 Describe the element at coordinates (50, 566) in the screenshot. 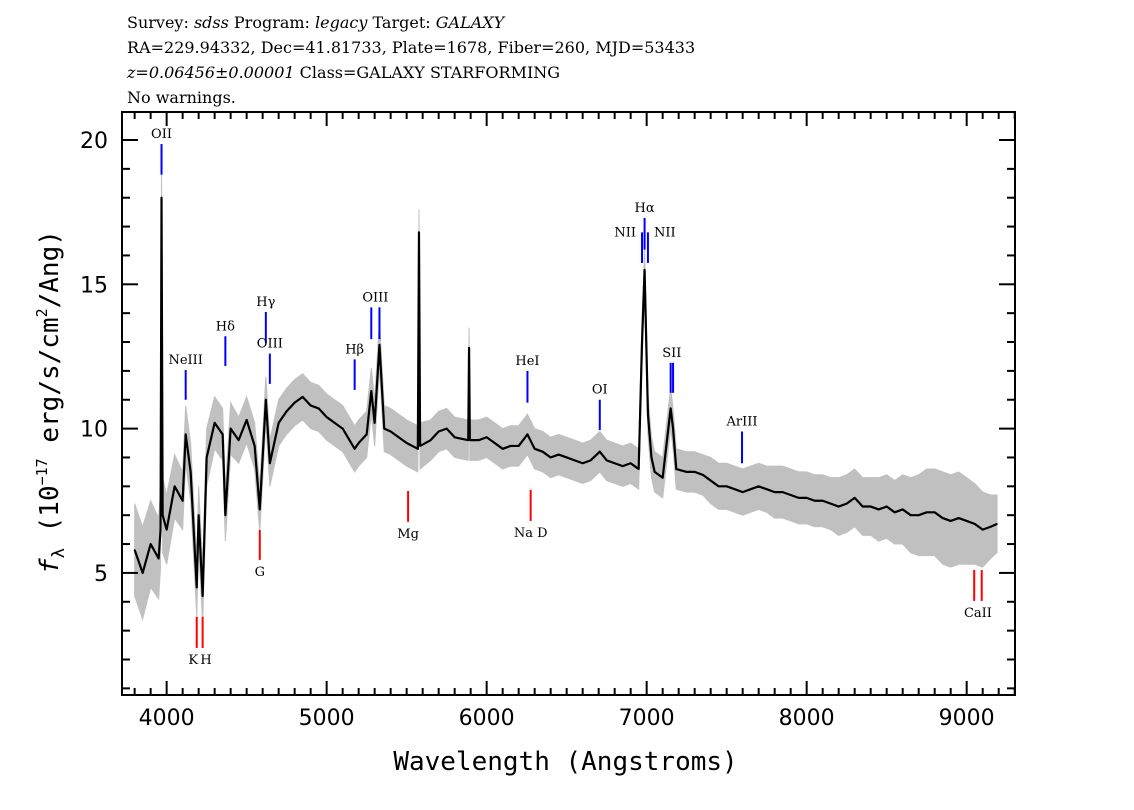

I see `y-axis-title-part: f` at that location.